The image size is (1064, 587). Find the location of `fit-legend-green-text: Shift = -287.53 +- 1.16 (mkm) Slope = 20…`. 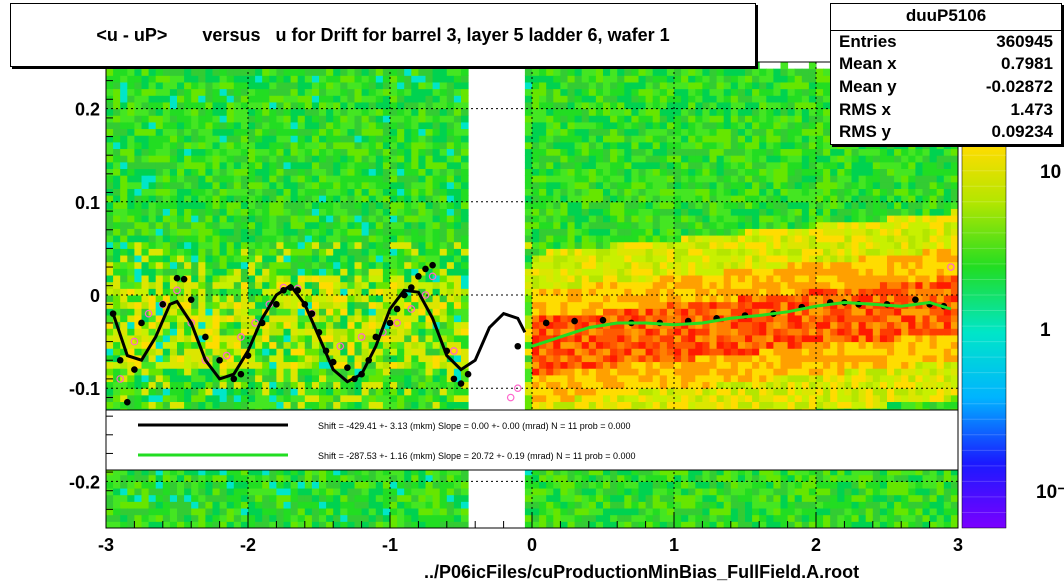

fit-legend-green-text: Shift = -287.53 +- 1.16 (mkm) Slope = 20… is located at coordinates (477, 456).